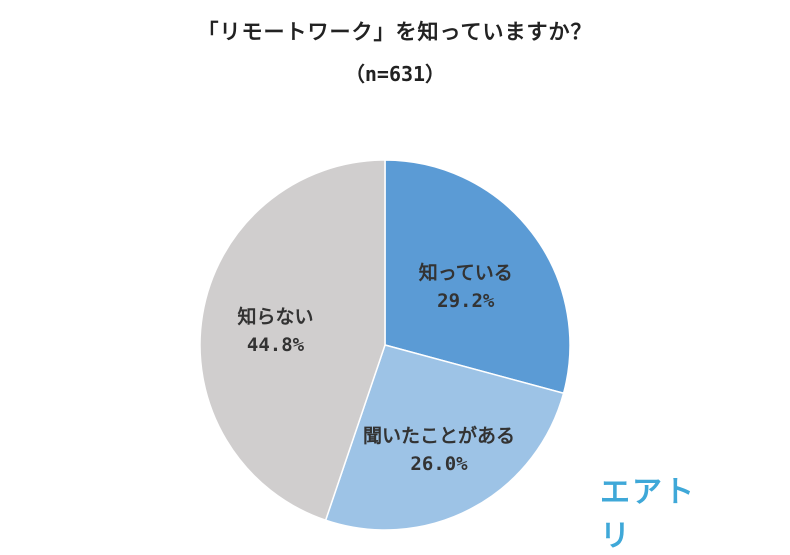 The height and width of the screenshot is (555, 790). I want to click on slice-category-label: 知らない, so click(275, 316).